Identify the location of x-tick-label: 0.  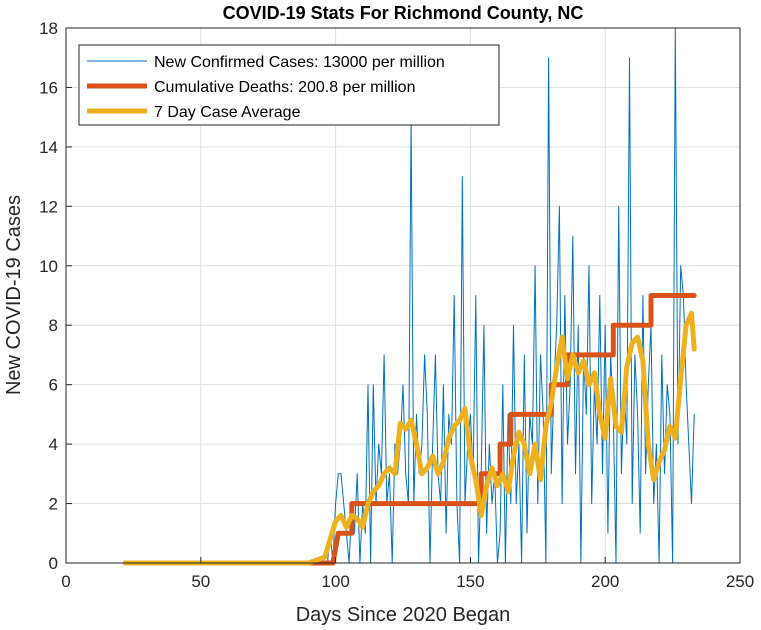
(65, 581).